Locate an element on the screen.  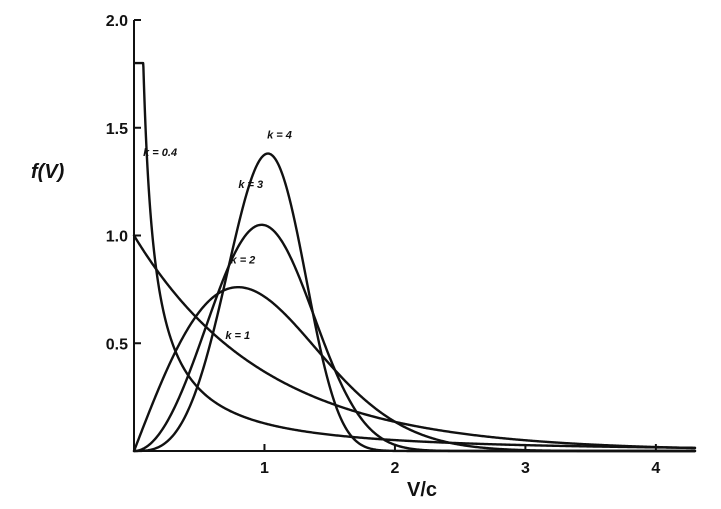
y-tick-label: 1.0 is located at coordinates (117, 237).